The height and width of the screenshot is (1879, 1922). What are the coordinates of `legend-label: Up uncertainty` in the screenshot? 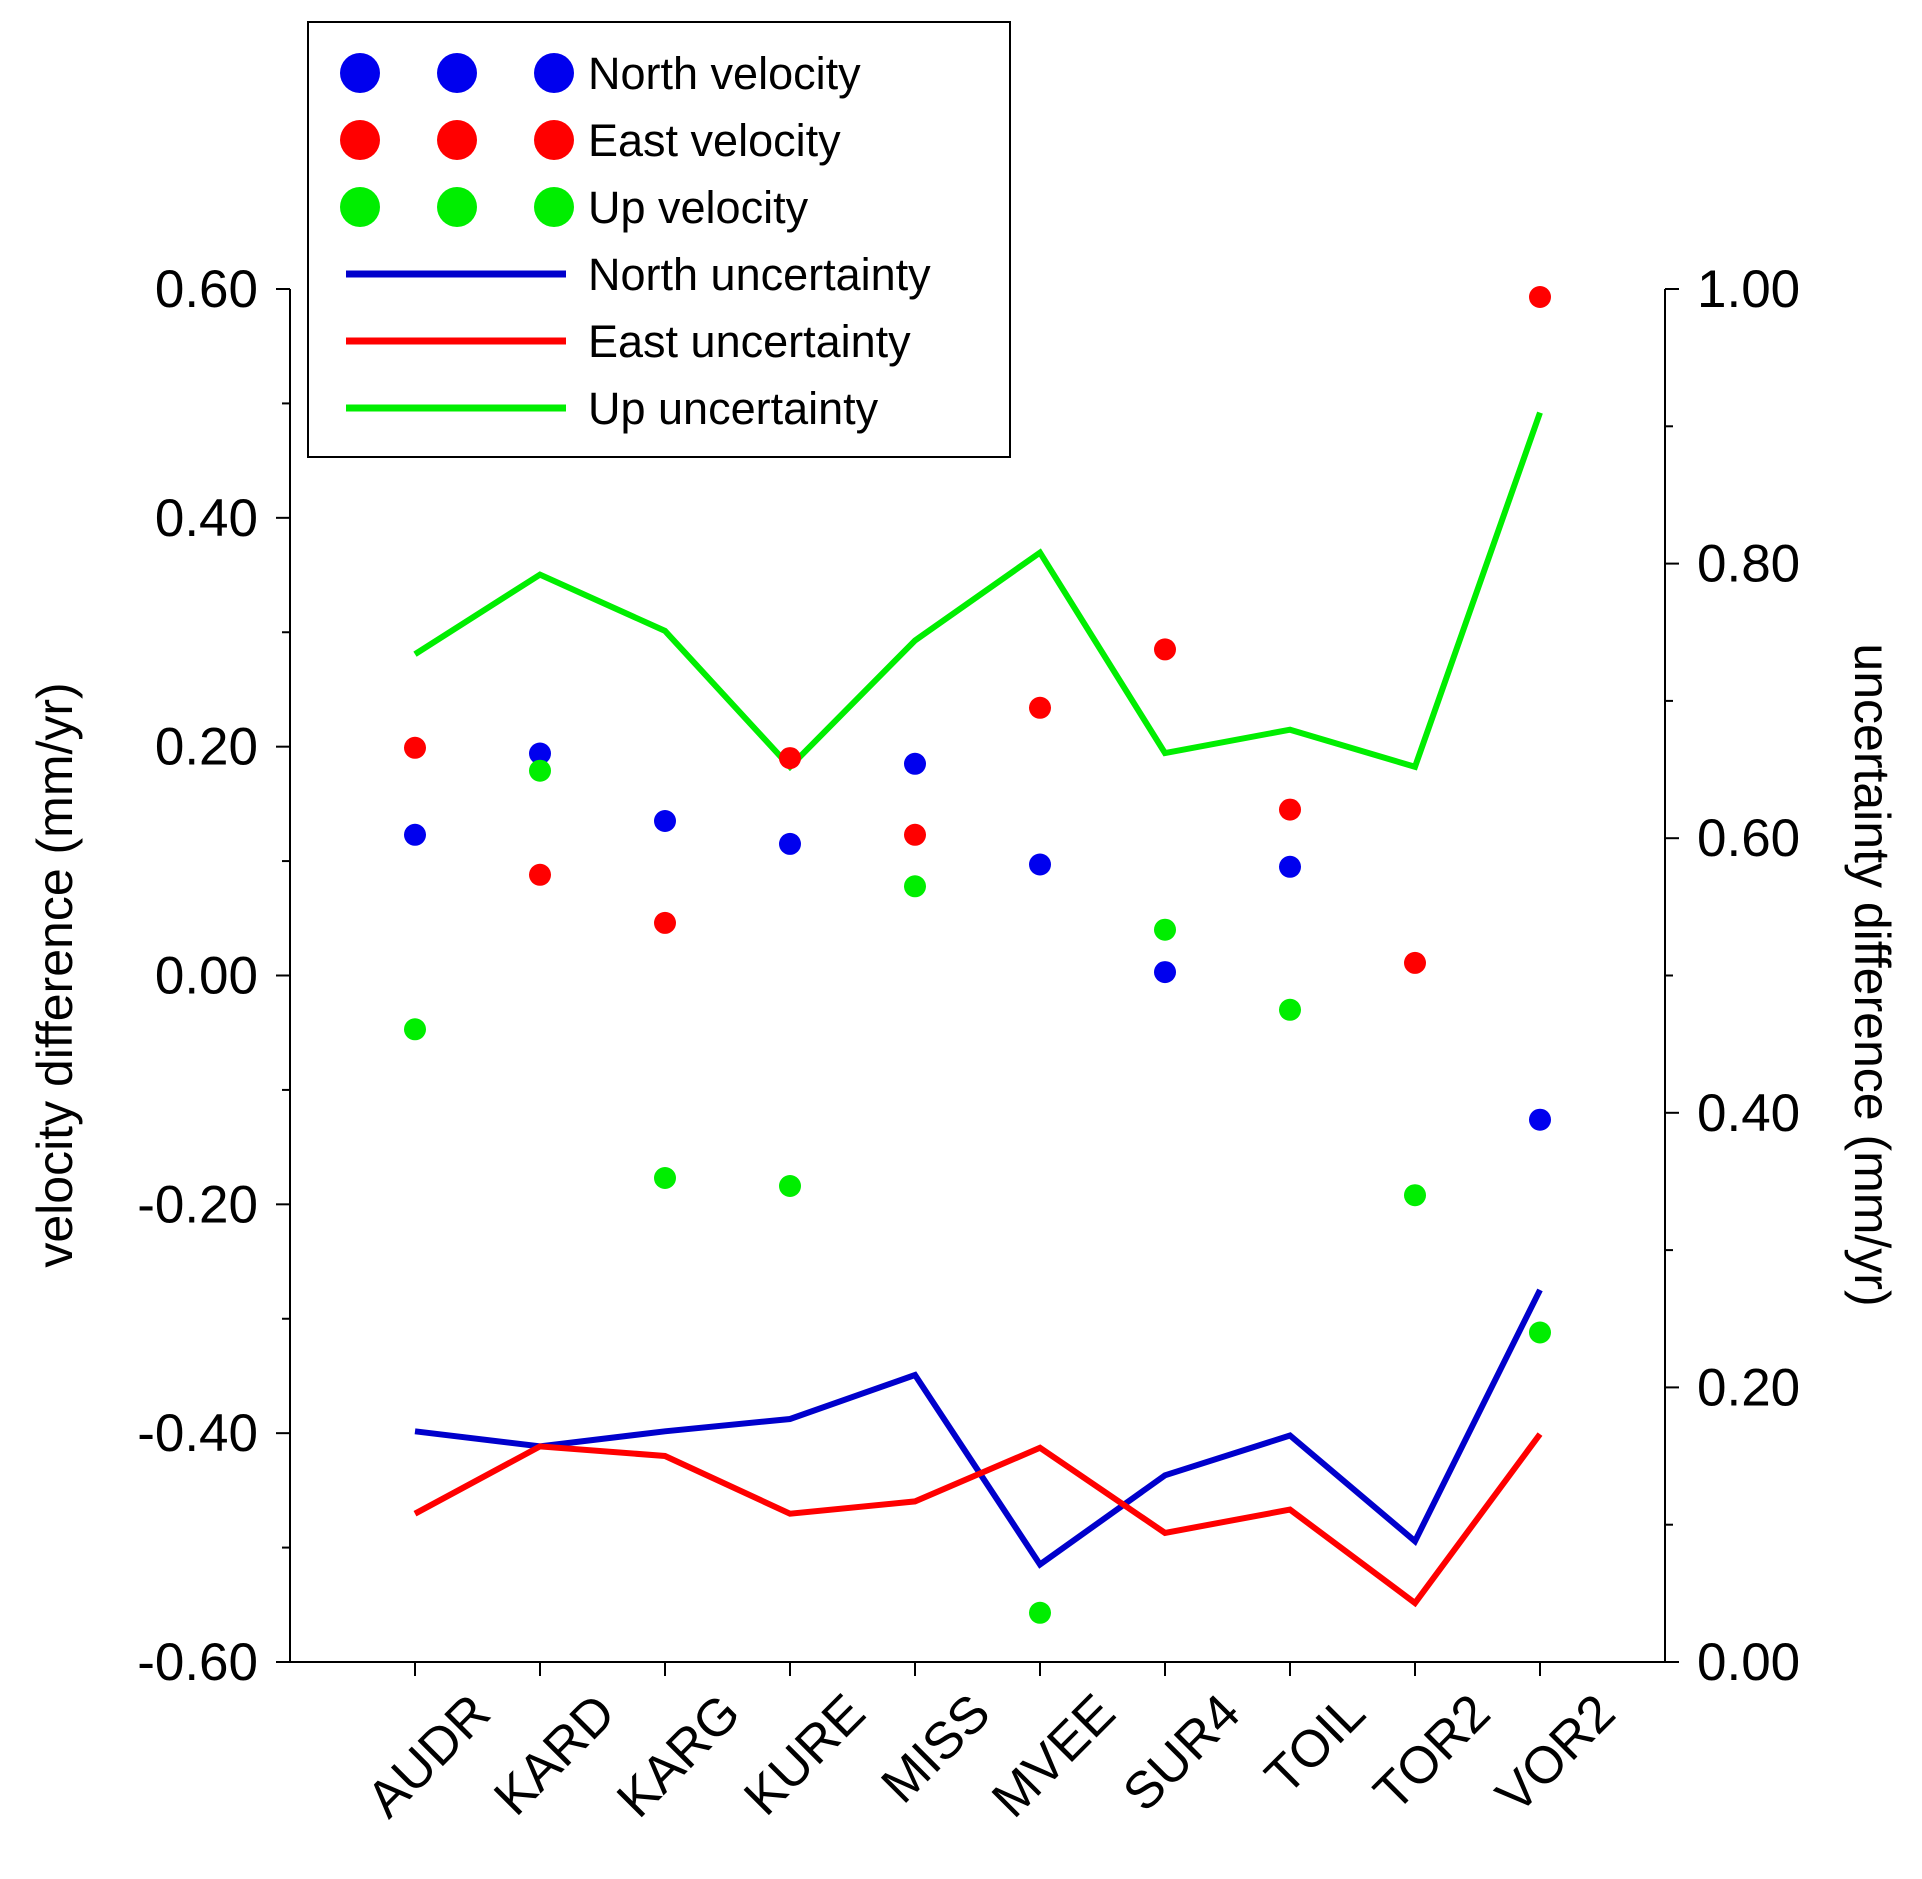 It's located at (733, 408).